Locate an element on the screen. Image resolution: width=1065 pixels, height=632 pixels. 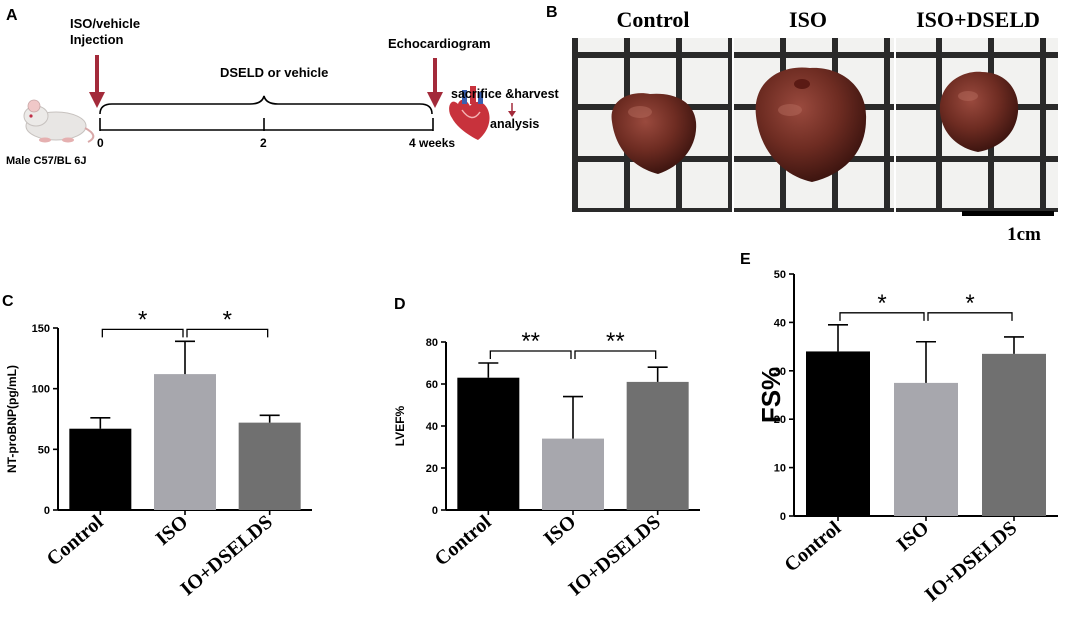
photo-label-iso-dseld: ISO+DSELD is located at coordinates (978, 19).